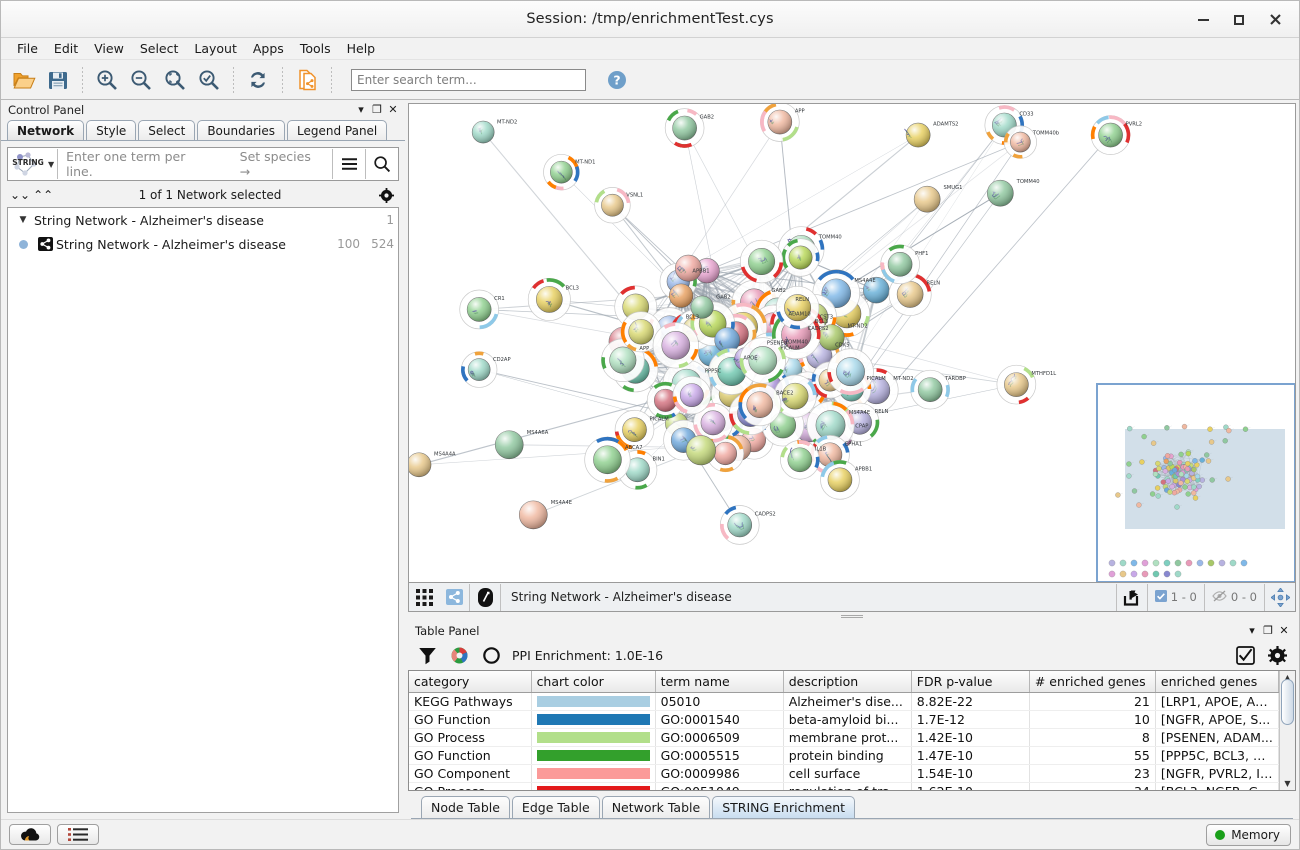 The width and height of the screenshot is (1300, 850). Describe the element at coordinates (1287, 701) in the screenshot. I see `scrollbar-thumb` at that location.